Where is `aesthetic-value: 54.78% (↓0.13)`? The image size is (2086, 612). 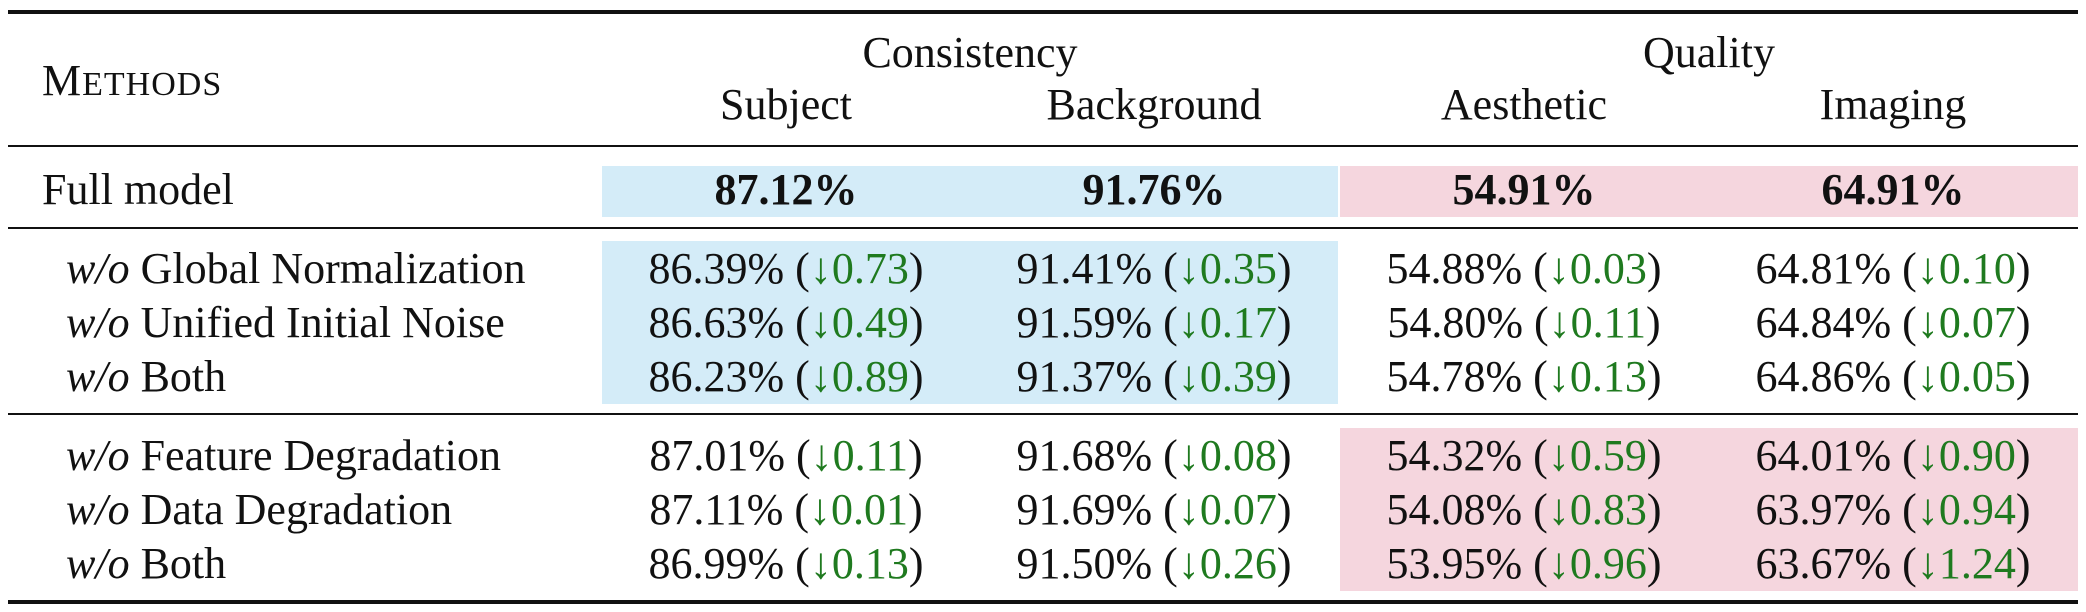
aesthetic-value: 54.78% (↓0.13) is located at coordinates (1524, 376).